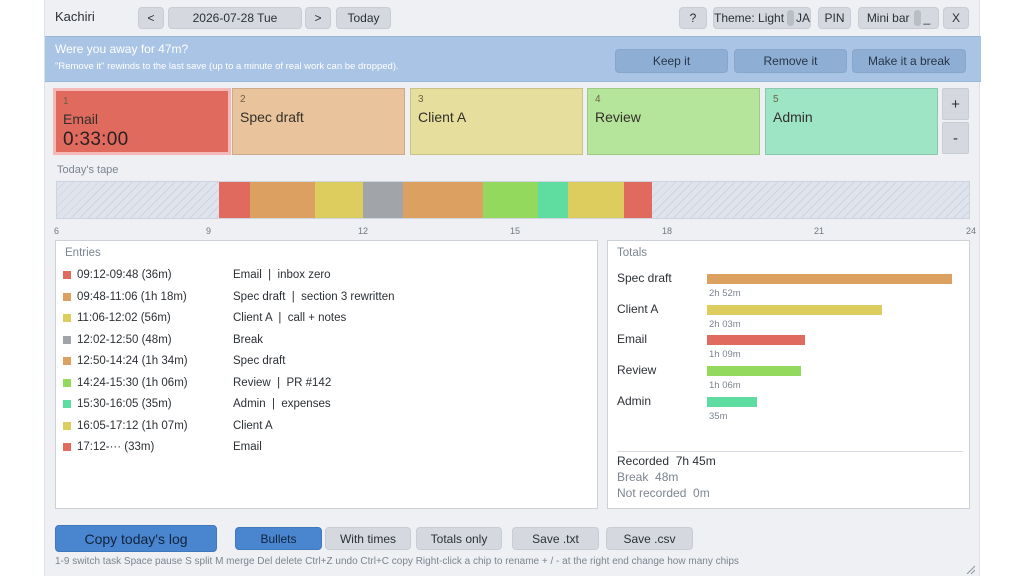 Image resolution: width=1024 pixels, height=576 pixels. I want to click on pin-button: PIN, so click(834, 18).